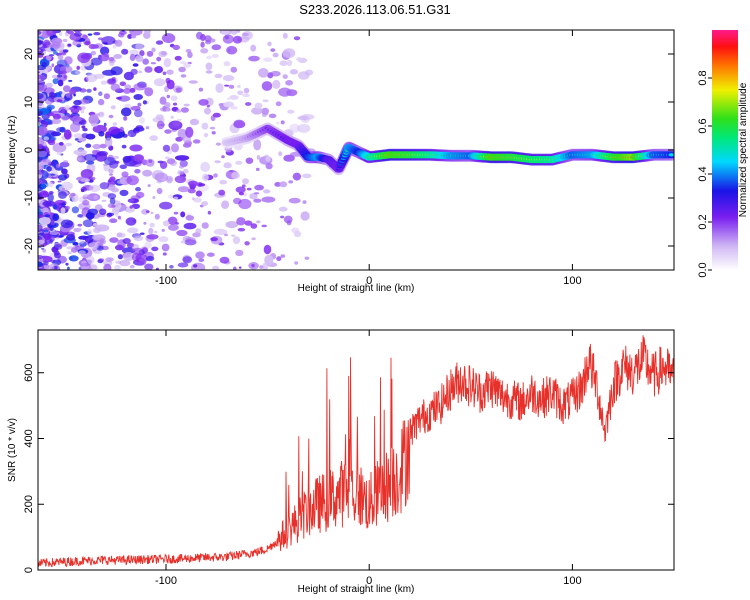 The height and width of the screenshot is (600, 750). Describe the element at coordinates (447, 149) in the screenshot. I see `spectrogram-signal-trace` at that location.